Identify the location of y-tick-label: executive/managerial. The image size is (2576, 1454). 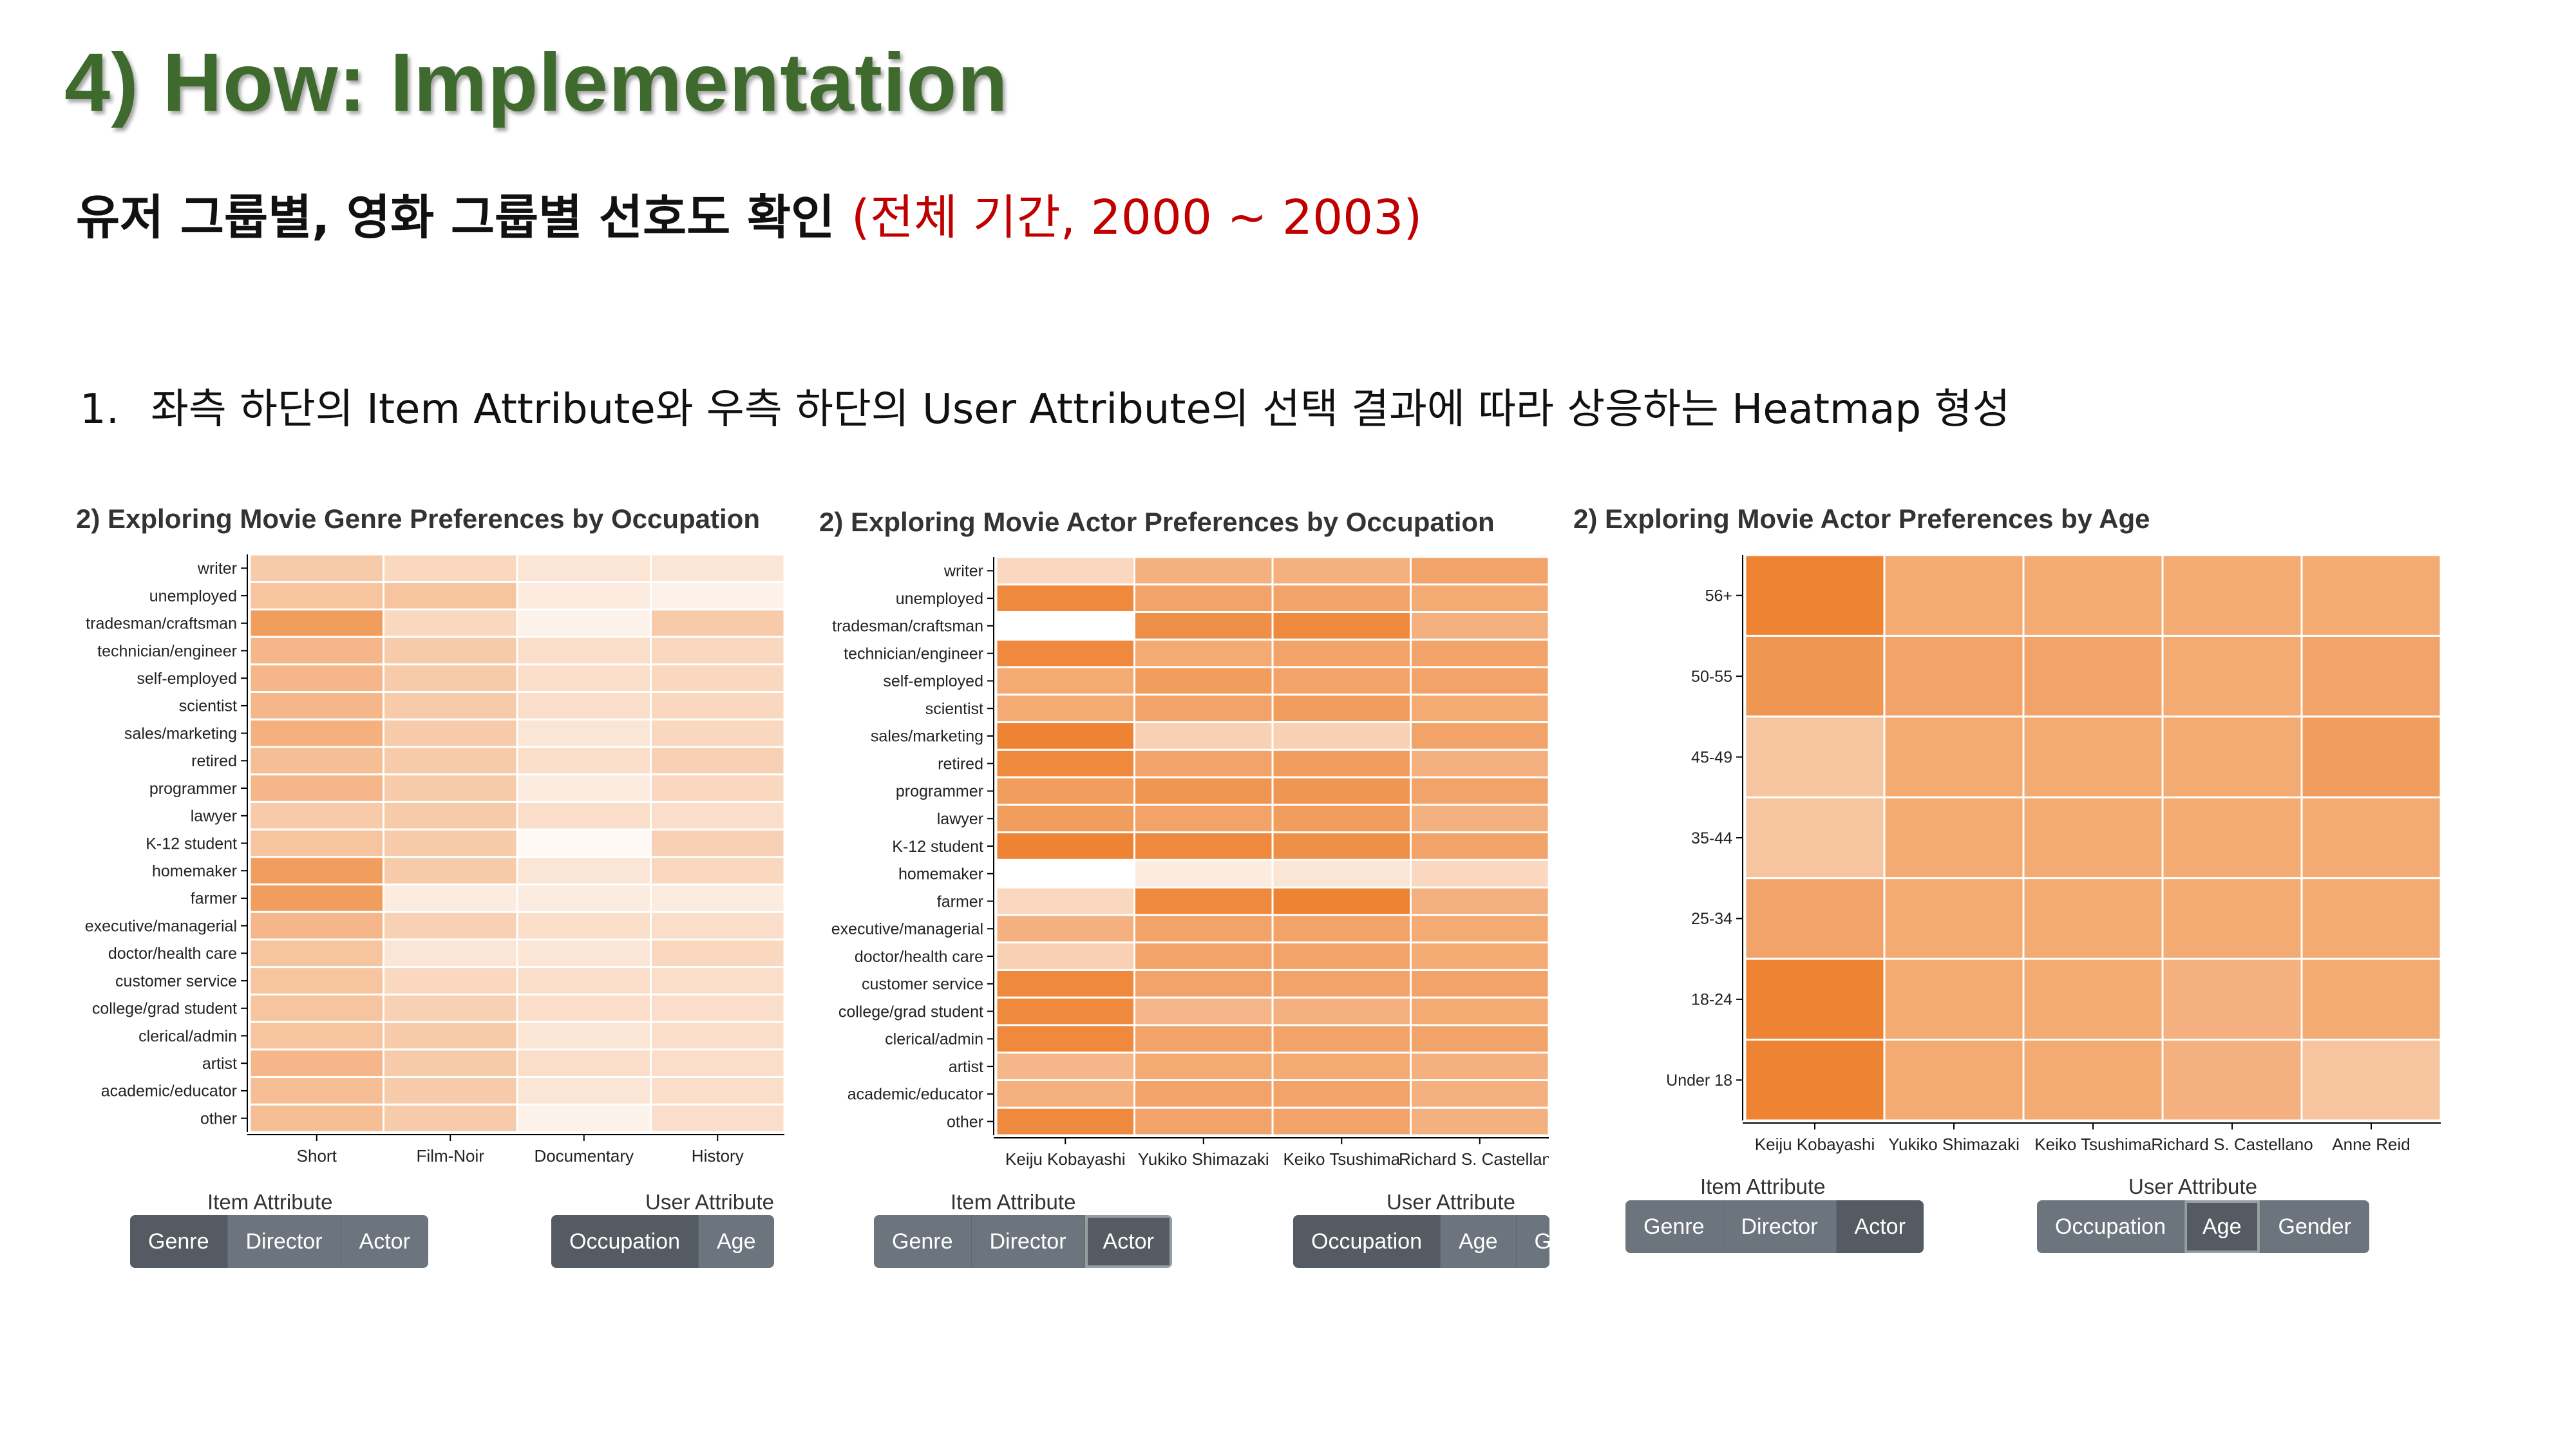
(161, 926).